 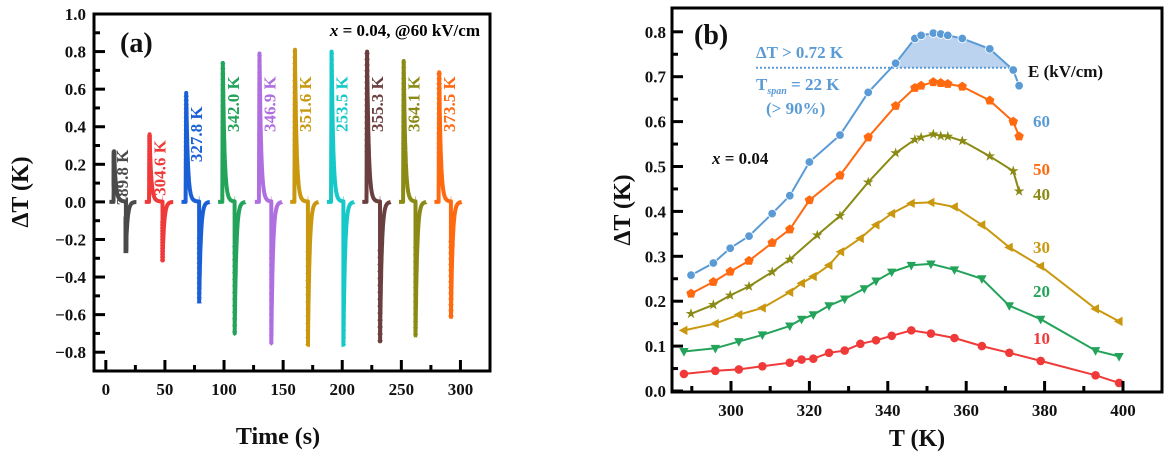 What do you see at coordinates (655, 32) in the screenshot?
I see `y-tick-label: 0.8` at bounding box center [655, 32].